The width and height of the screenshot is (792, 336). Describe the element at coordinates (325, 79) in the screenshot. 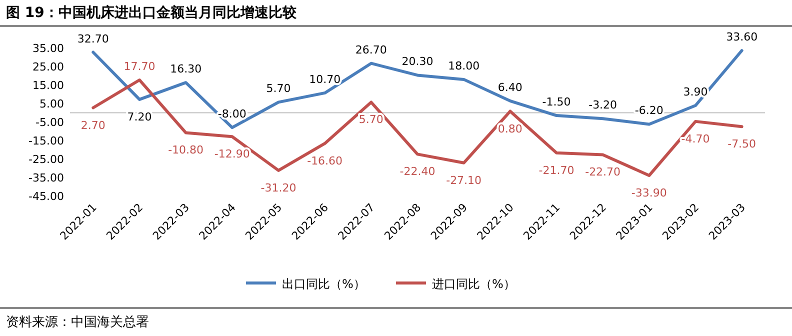

I see `data-label: 10.70` at that location.